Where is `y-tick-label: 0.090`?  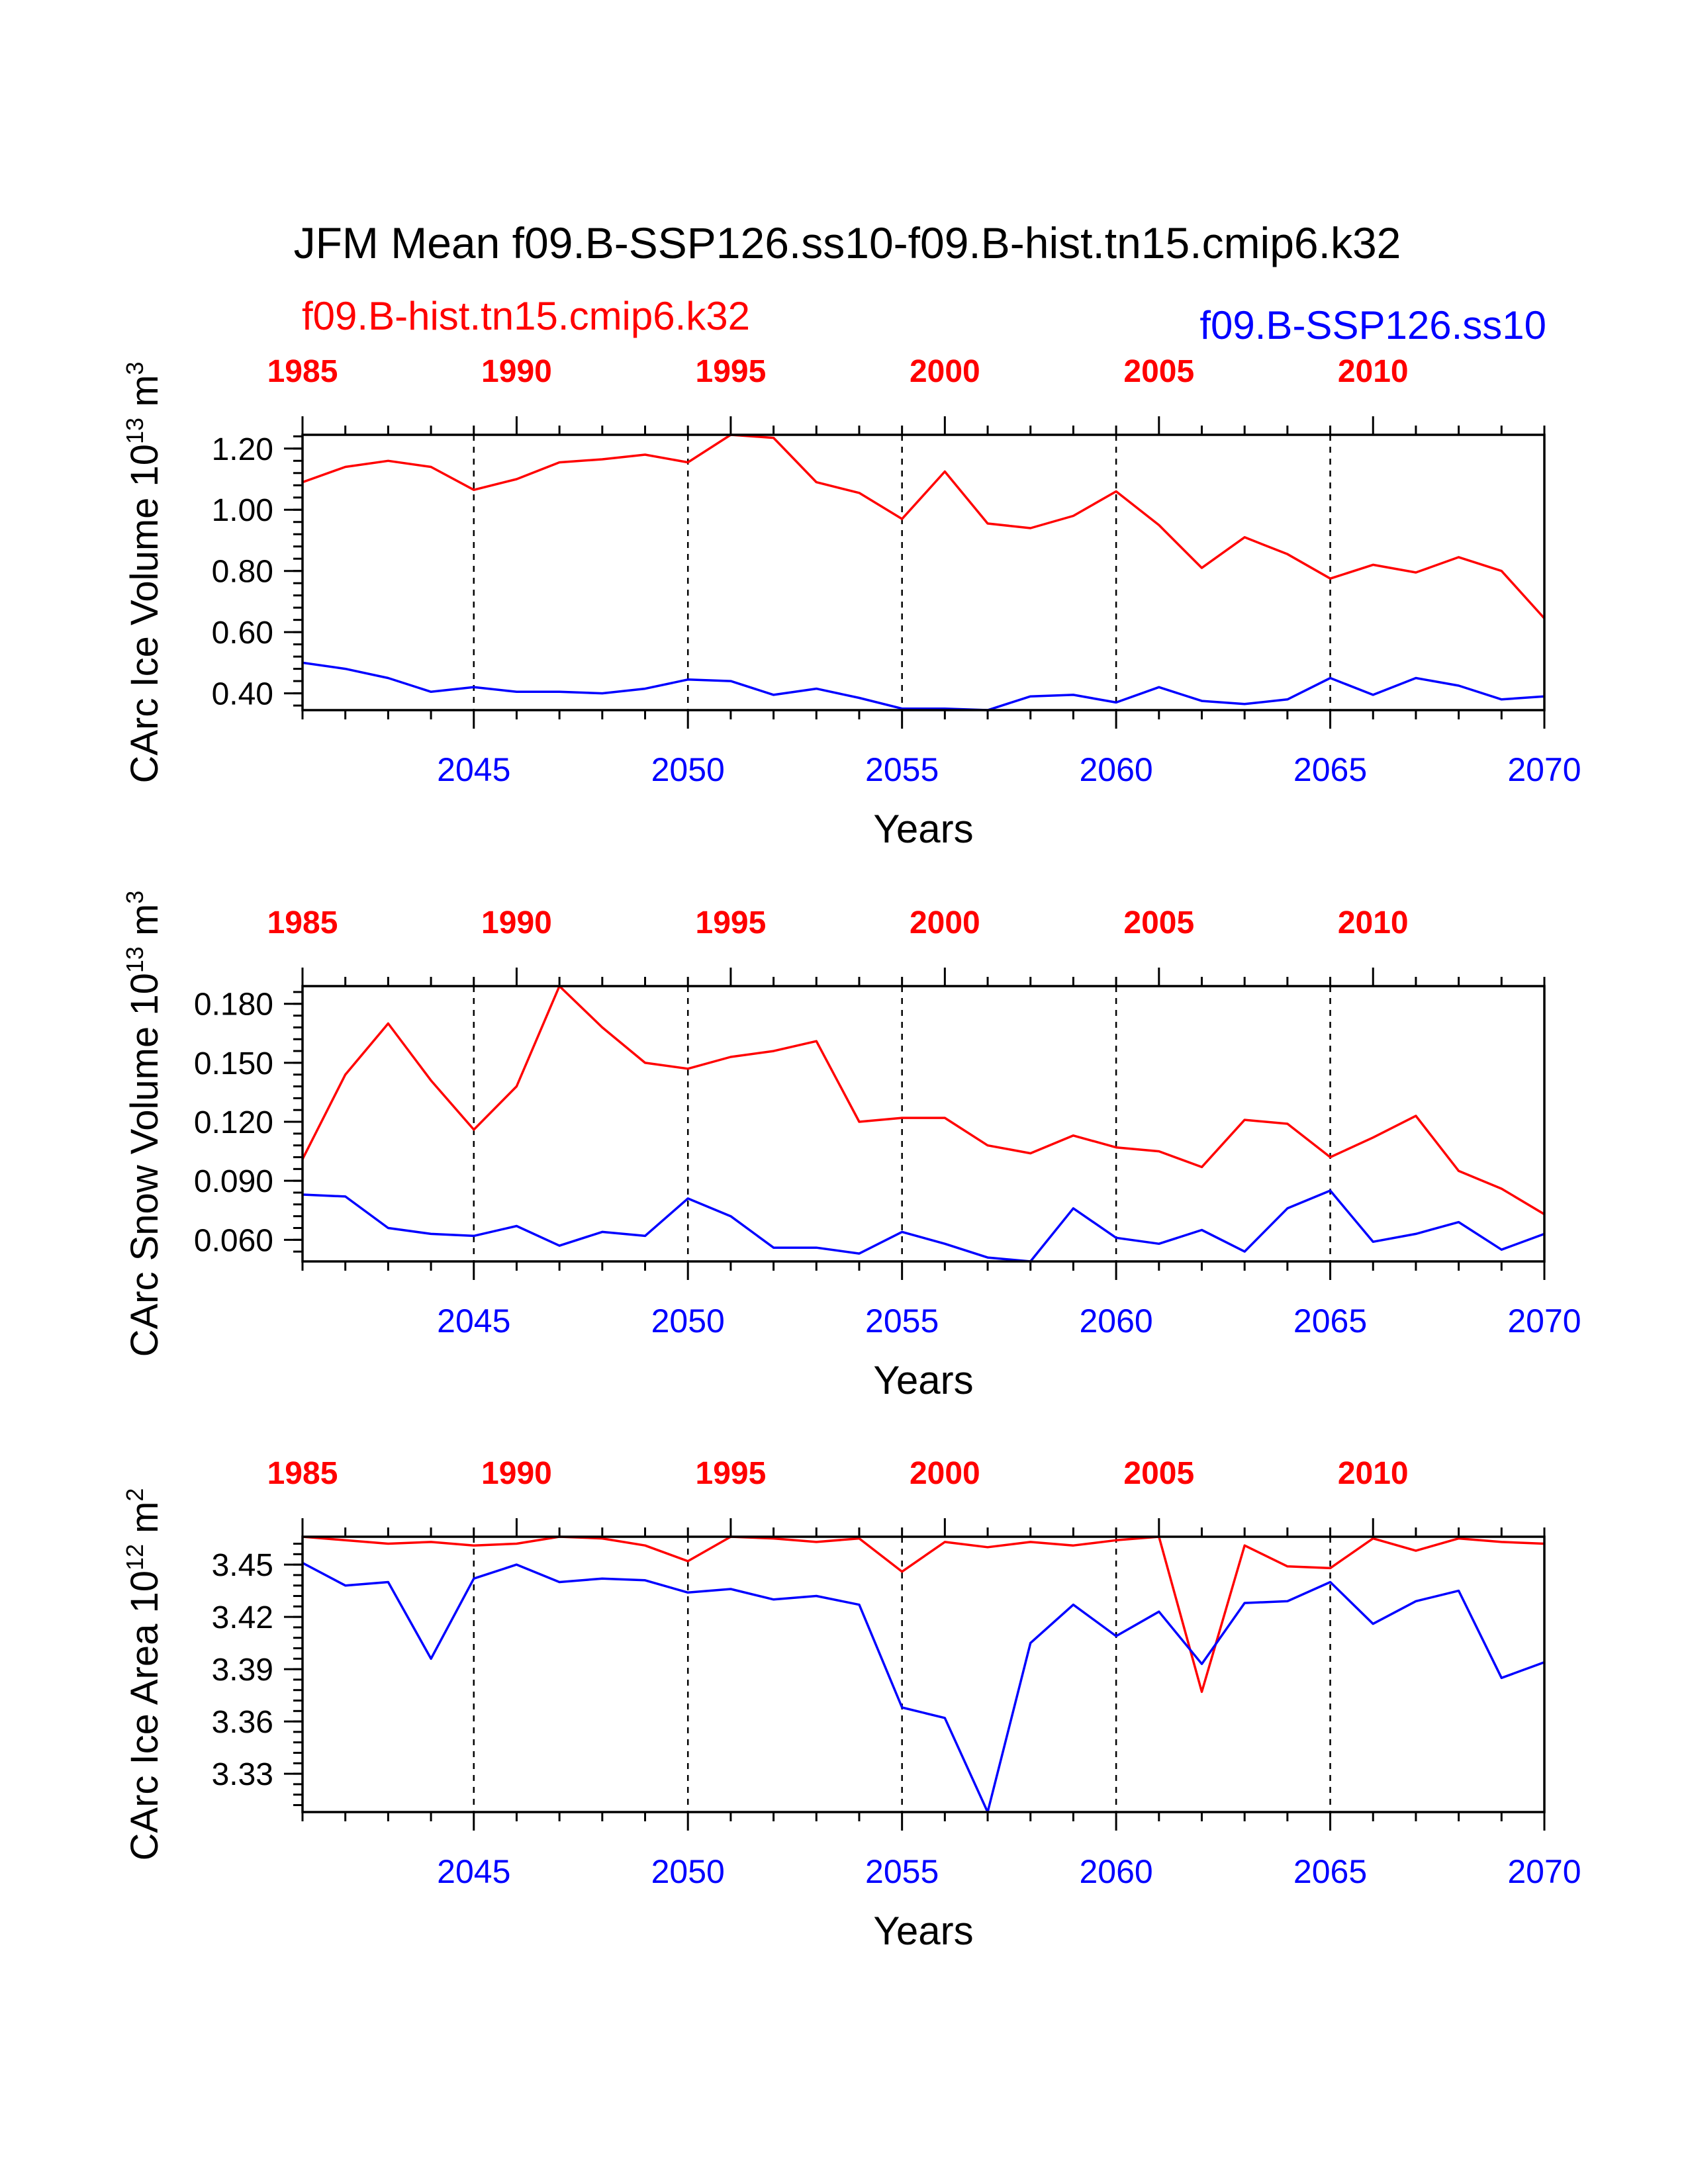
y-tick-label: 0.090 is located at coordinates (233, 1181).